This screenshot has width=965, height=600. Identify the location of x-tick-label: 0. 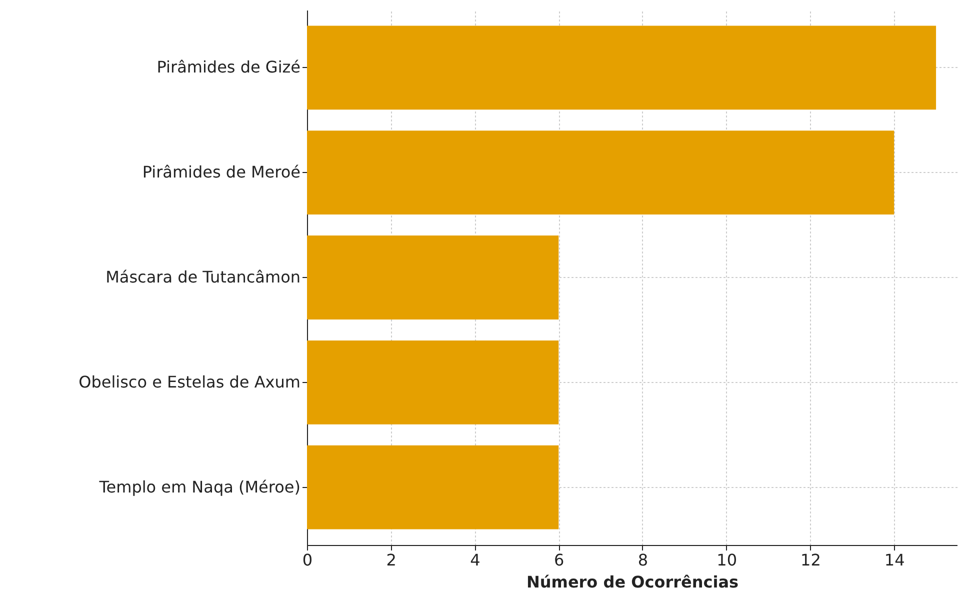
(307, 560).